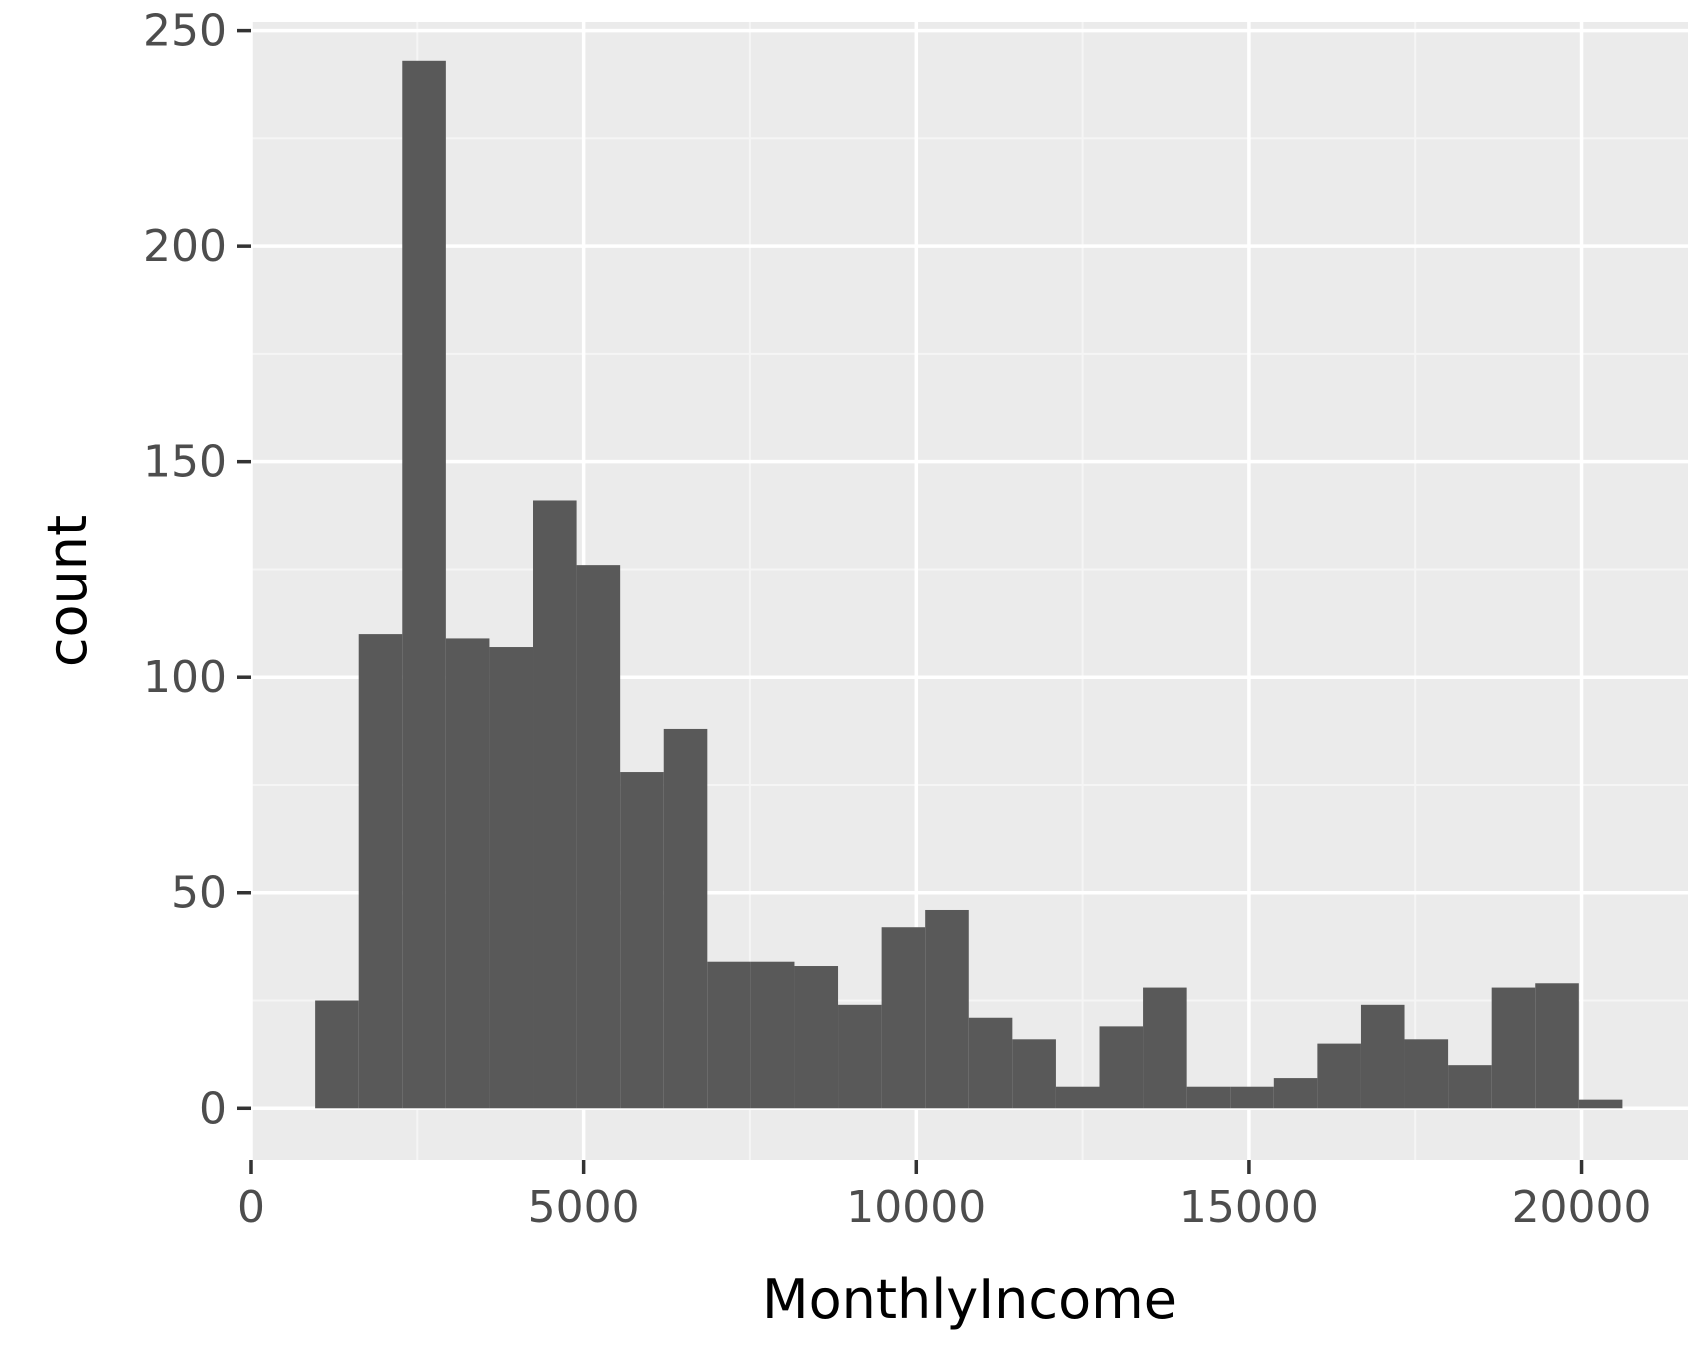 The image size is (1700, 1360). Describe the element at coordinates (197, 570) in the screenshot. I see `y-axis: 0 50 100 150 200 250` at that location.